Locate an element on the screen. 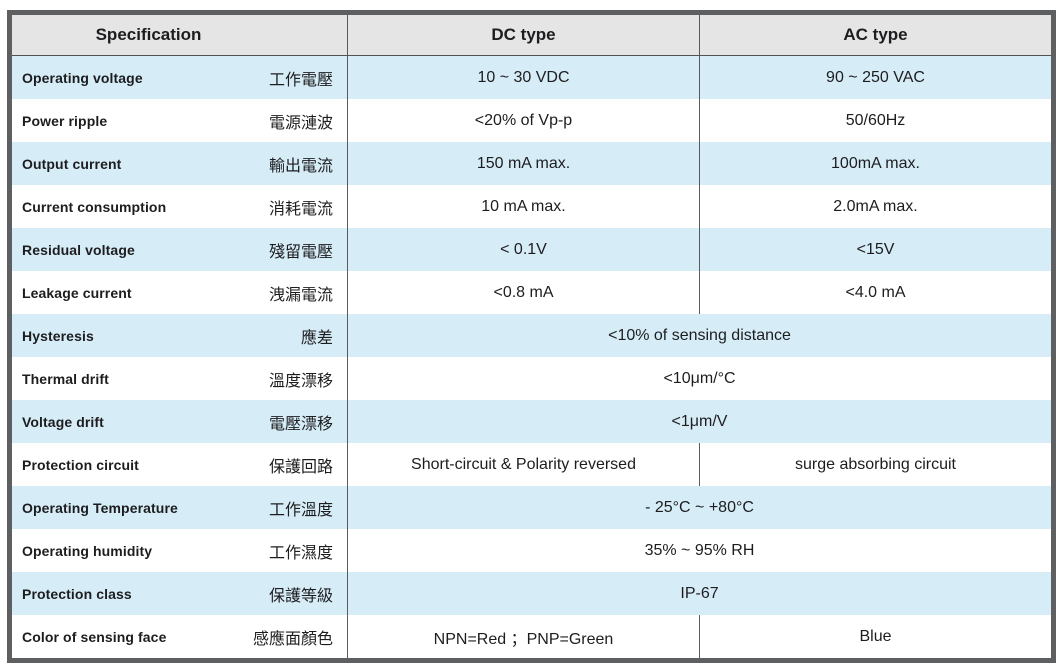 The image size is (1058, 665). label-en: Hysteresis is located at coordinates (58, 335).